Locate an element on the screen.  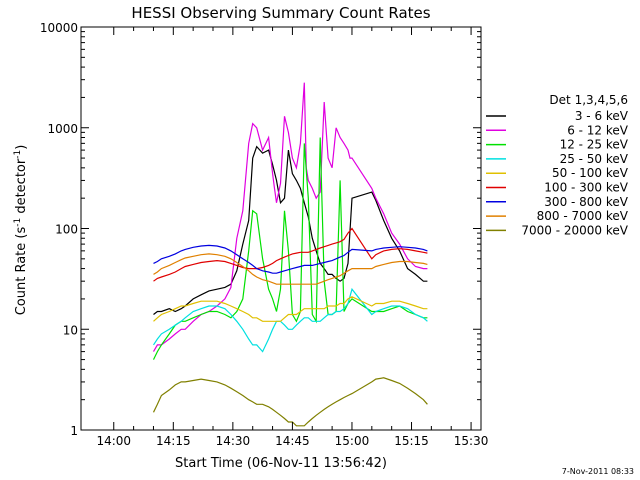
legend-label: 3 - 6 keV is located at coordinates (602, 116).